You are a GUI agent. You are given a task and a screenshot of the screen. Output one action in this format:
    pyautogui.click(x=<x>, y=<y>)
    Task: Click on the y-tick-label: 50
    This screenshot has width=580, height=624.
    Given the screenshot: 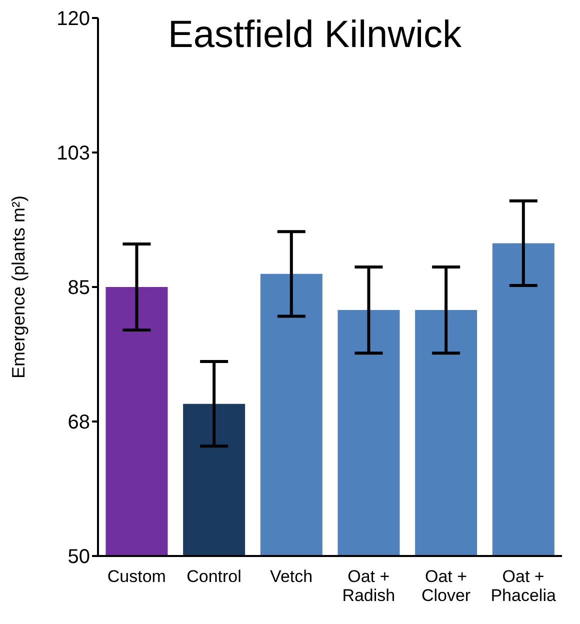 What is the action you would take?
    pyautogui.click(x=79, y=557)
    